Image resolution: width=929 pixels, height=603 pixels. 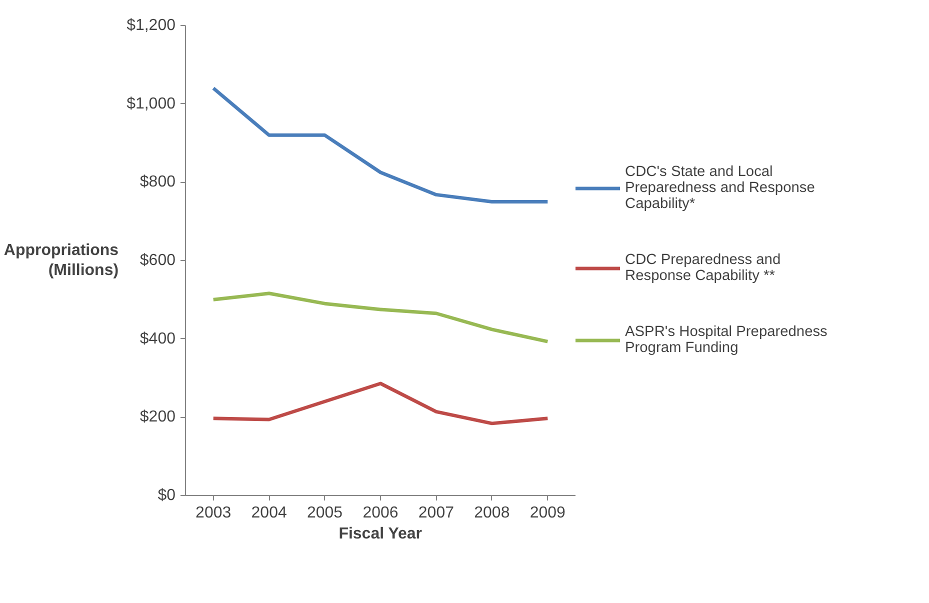 I want to click on x-tick-label: 2009, so click(x=548, y=513).